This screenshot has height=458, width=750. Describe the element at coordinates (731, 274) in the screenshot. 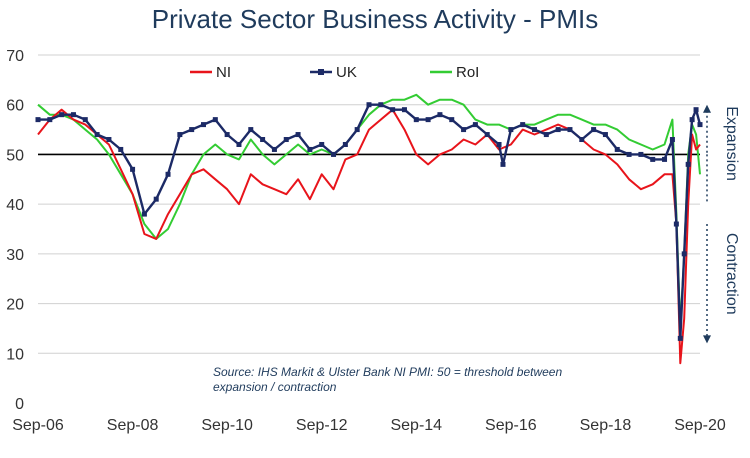

I see `contraction-label: Contraction` at that location.